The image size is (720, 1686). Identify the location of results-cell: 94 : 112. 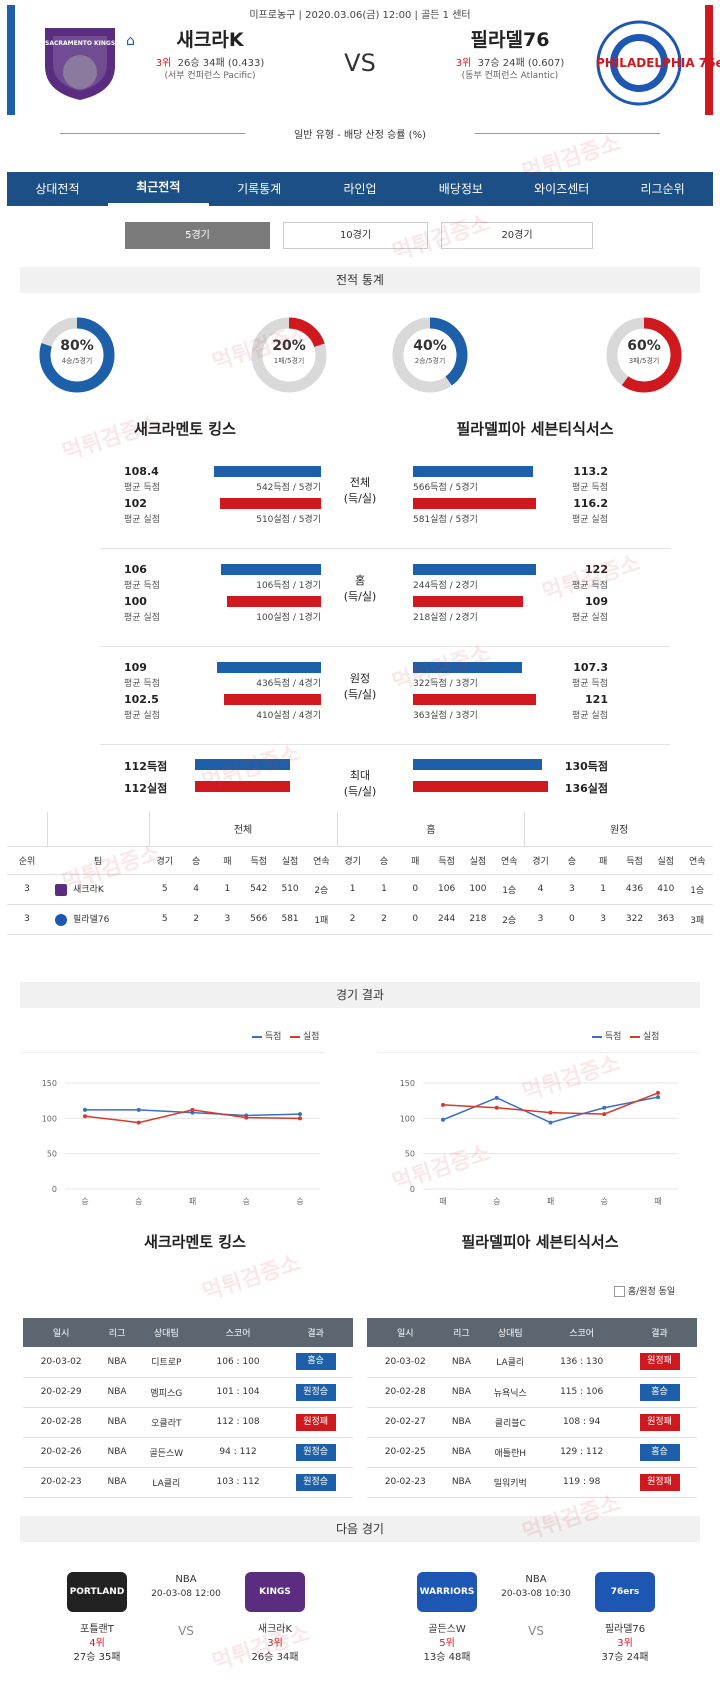
(238, 1452).